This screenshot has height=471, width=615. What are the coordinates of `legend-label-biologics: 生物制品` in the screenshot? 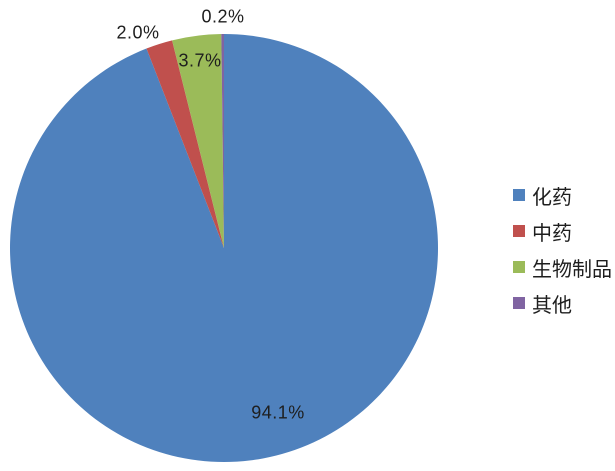 It's located at (572, 269).